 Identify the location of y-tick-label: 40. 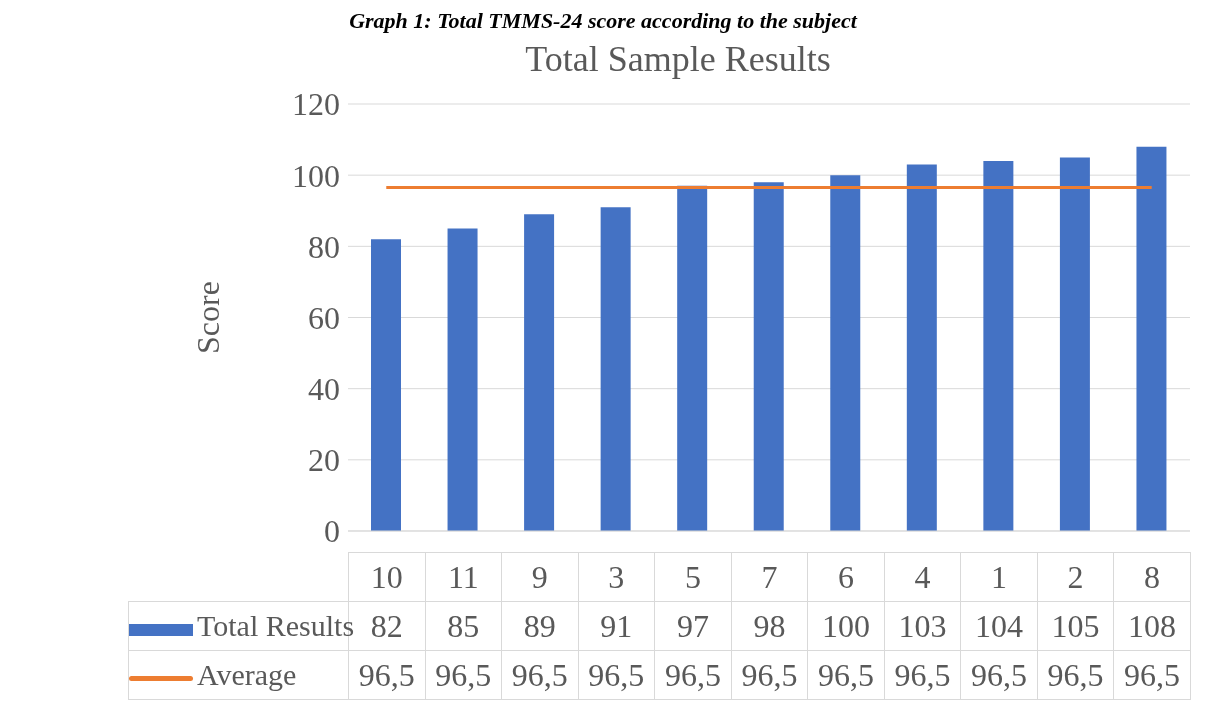
(324, 389).